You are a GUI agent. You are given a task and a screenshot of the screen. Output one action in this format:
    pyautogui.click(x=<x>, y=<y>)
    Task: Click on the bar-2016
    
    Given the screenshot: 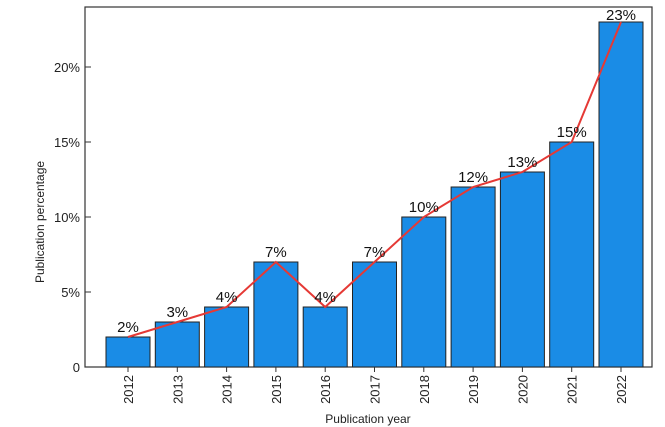 What is the action you would take?
    pyautogui.click(x=325, y=337)
    